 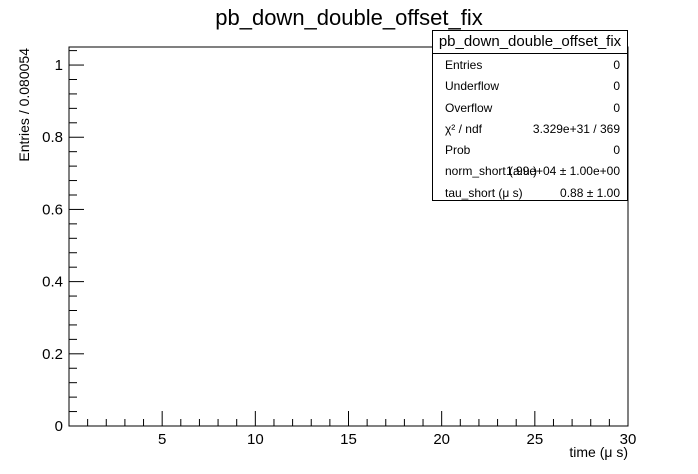 What do you see at coordinates (530, 107) in the screenshot?
I see `stats-row: Overflow 0` at bounding box center [530, 107].